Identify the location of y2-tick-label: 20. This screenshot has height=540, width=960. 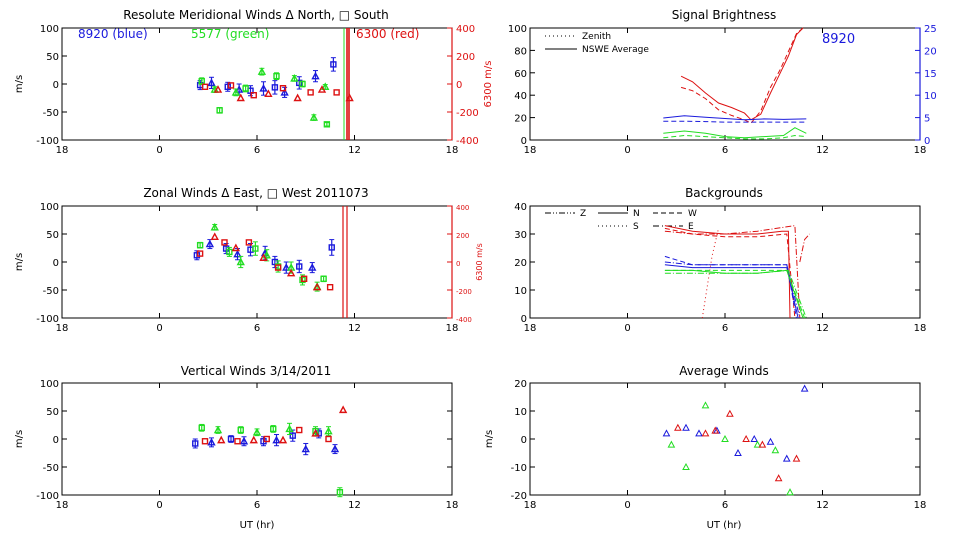
(930, 51).